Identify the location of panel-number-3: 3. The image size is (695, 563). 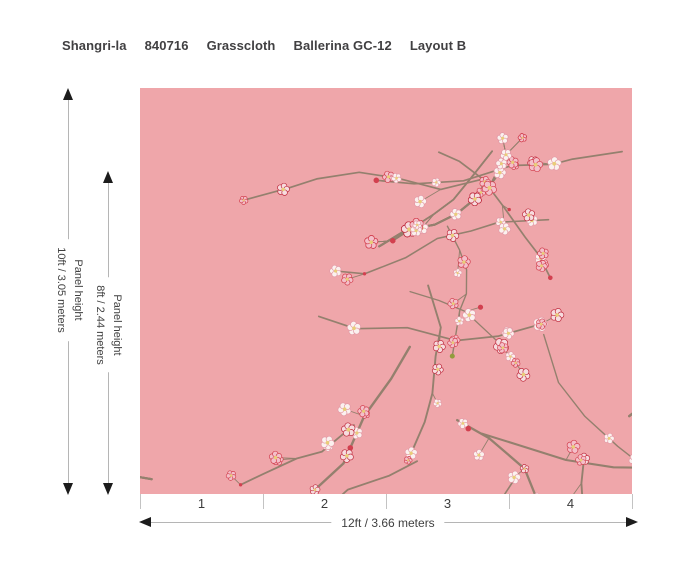
(447, 503).